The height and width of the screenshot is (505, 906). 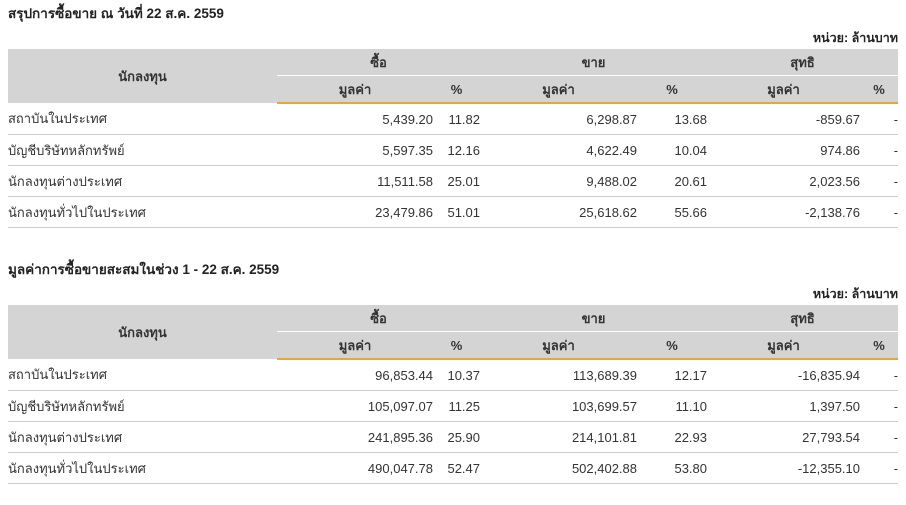 I want to click on net-value-cell: 974.86, so click(x=784, y=150).